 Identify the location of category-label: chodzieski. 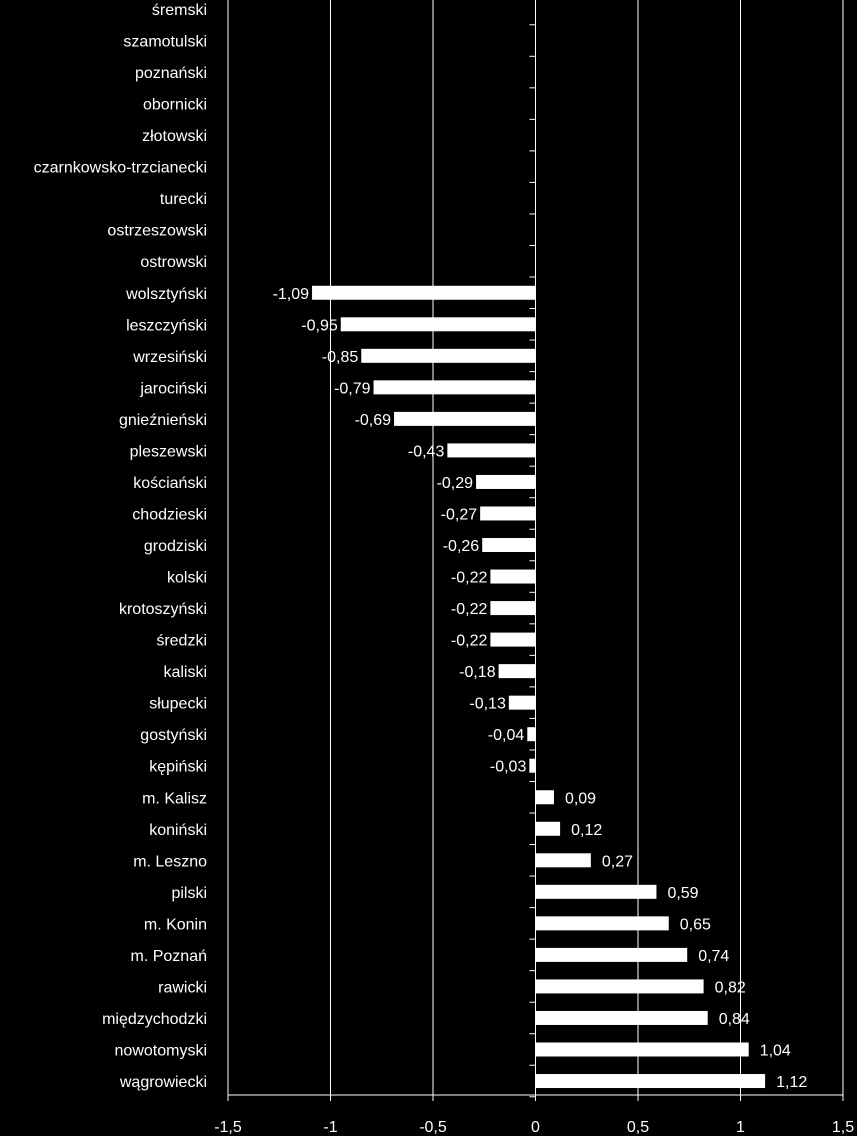
(169, 514).